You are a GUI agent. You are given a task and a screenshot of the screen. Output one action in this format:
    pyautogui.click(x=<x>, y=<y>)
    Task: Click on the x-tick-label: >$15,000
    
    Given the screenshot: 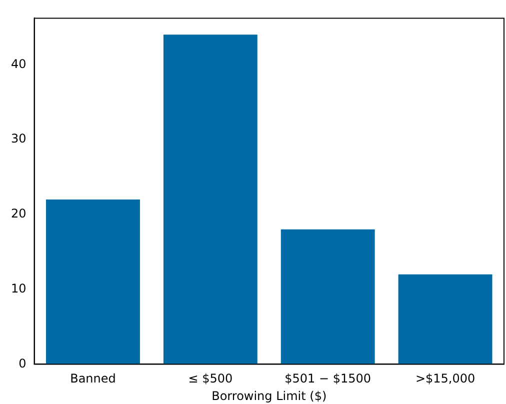 What is the action you would take?
    pyautogui.click(x=445, y=379)
    